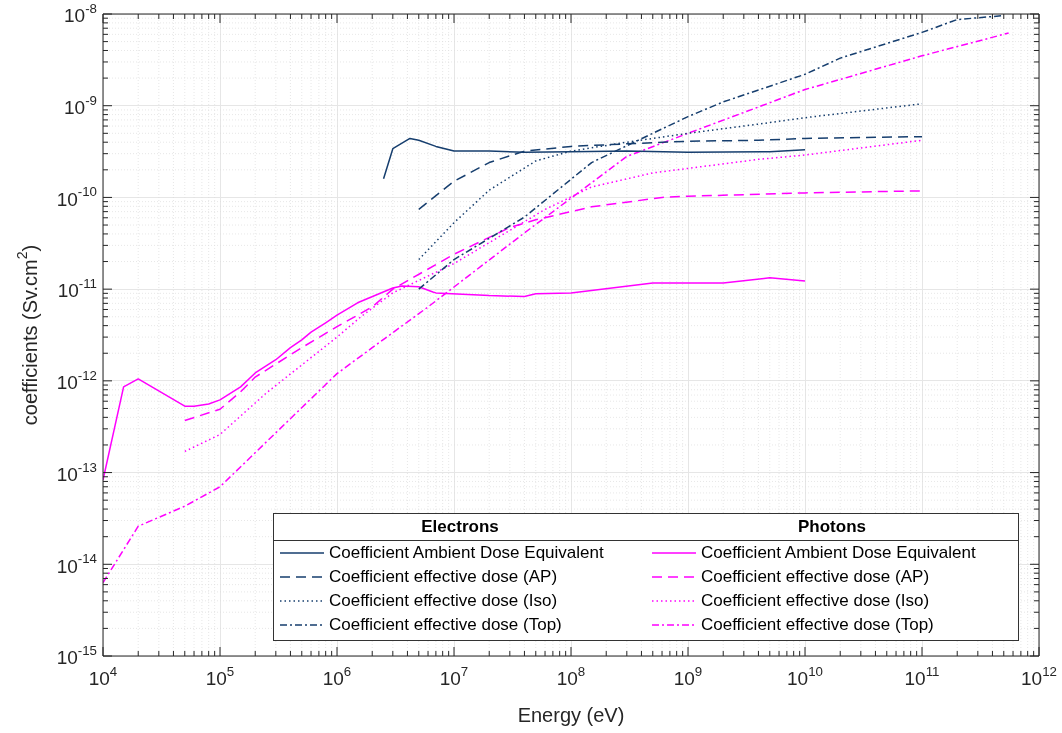  What do you see at coordinates (571, 714) in the screenshot?
I see `x-axis-title: Energy (eV)` at bounding box center [571, 714].